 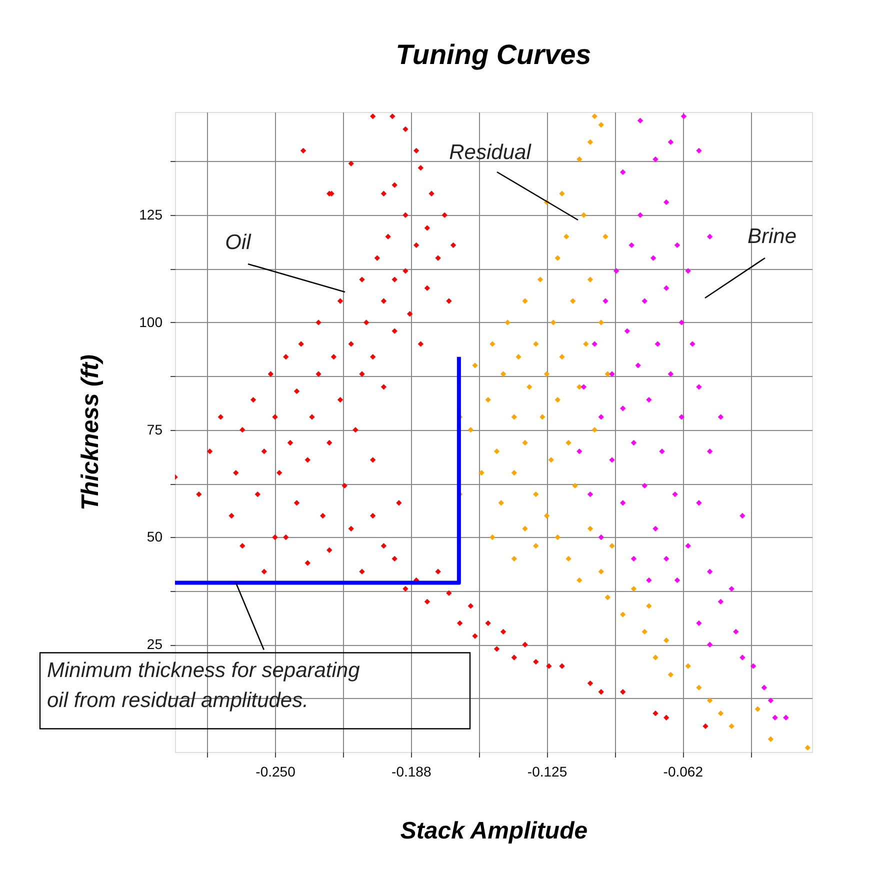 What do you see at coordinates (494, 831) in the screenshot?
I see `x-axis-title: Stack Amplitude` at bounding box center [494, 831].